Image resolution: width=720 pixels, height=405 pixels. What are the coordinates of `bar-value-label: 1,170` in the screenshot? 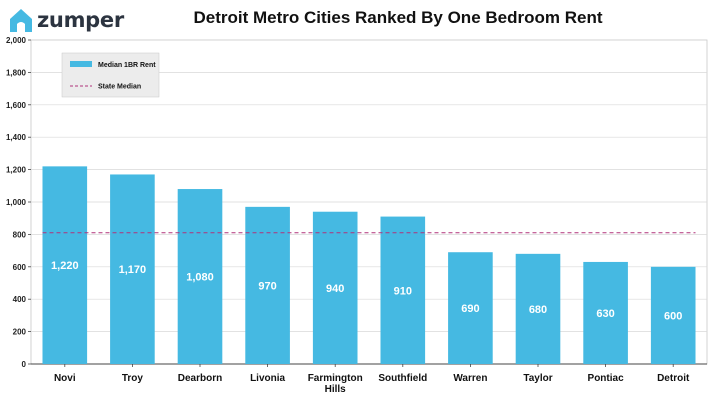 It's located at (133, 270).